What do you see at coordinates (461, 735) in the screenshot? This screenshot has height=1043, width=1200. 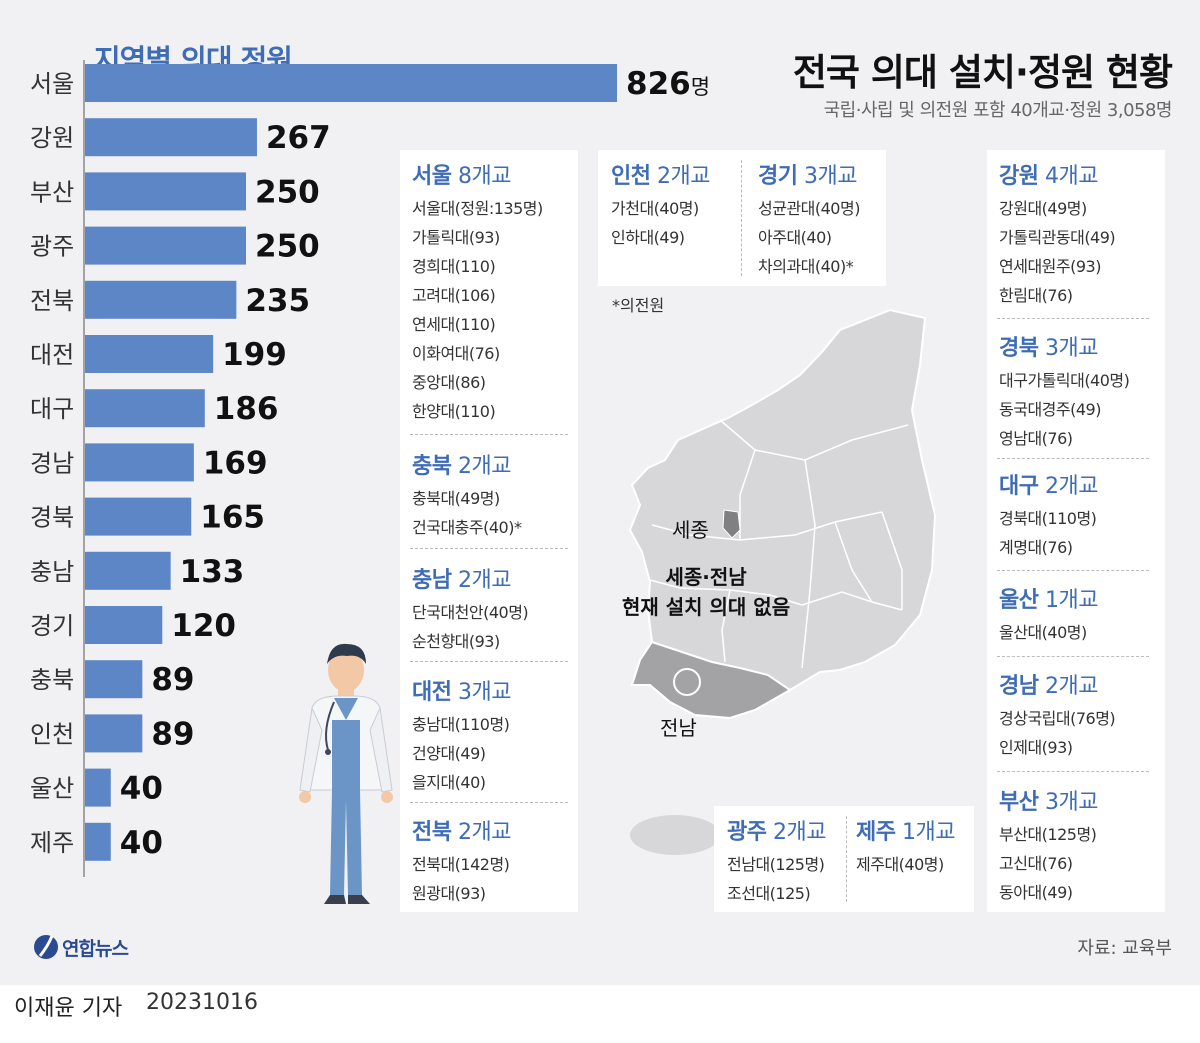 I see `section-daejeon: 대전 3개교 충남대(110명) 건양대(49) 을지대(40)` at bounding box center [461, 735].